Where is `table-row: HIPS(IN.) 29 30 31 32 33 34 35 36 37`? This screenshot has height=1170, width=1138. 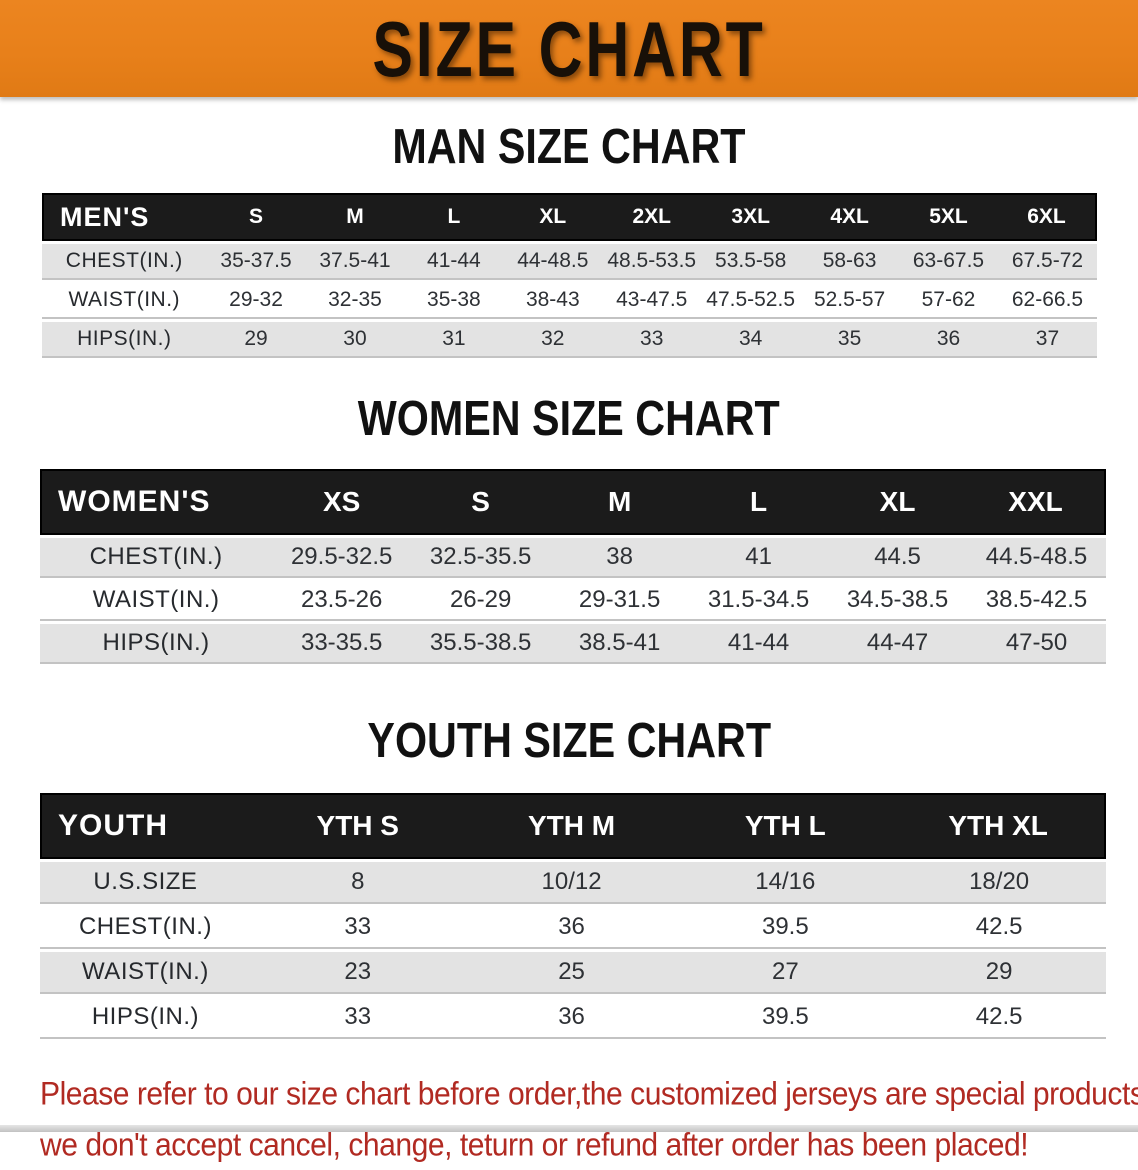 table-row: HIPS(IN.) 29 30 31 32 33 34 35 36 37 is located at coordinates (569, 340).